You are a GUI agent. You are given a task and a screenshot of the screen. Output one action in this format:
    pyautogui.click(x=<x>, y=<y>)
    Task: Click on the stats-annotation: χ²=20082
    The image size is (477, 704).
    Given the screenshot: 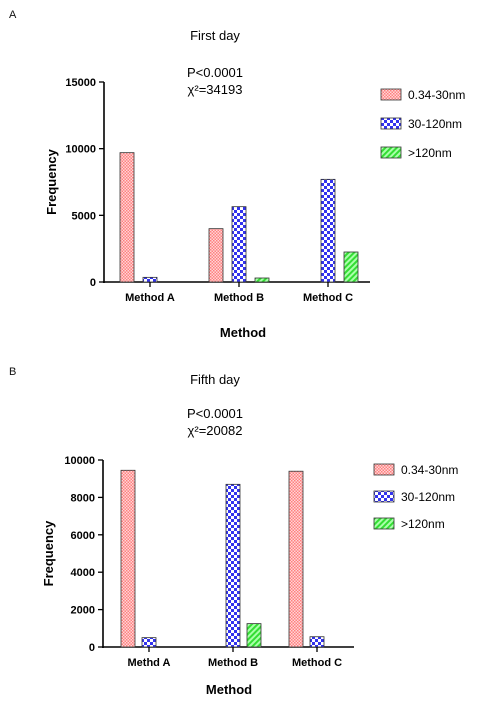 What is the action you would take?
    pyautogui.click(x=215, y=430)
    